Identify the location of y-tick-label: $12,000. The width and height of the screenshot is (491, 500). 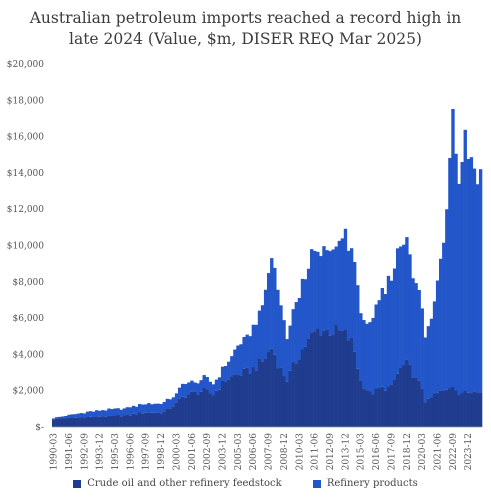
(25, 210).